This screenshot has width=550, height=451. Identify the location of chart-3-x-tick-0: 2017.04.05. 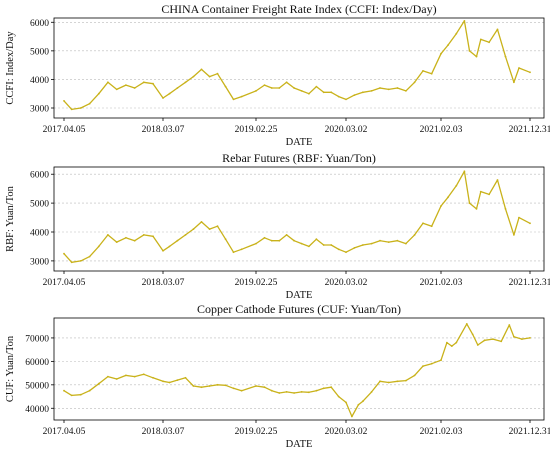
(64, 432).